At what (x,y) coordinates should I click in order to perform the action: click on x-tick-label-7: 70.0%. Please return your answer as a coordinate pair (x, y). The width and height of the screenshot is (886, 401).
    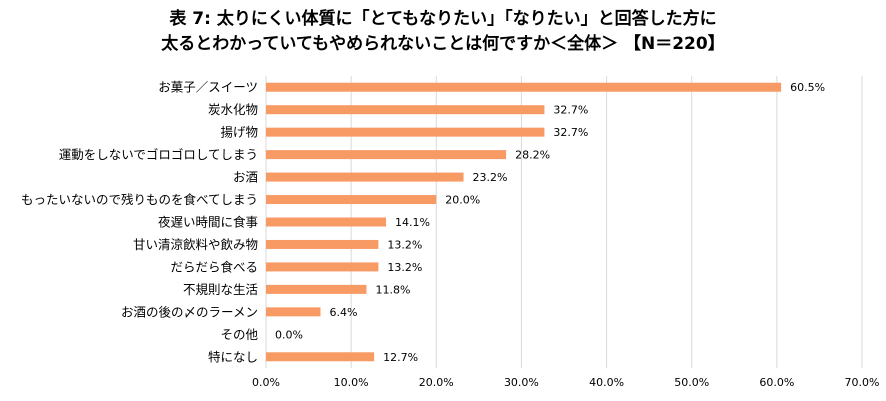
    Looking at the image, I should click on (862, 382).